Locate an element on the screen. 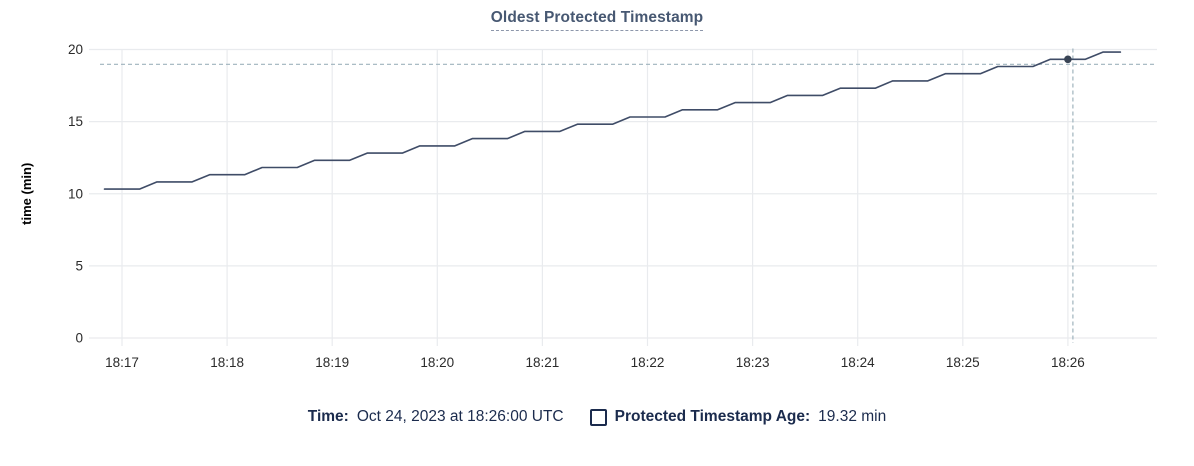 This screenshot has width=1194, height=466. x-tick-label: 18:26 is located at coordinates (1068, 362).